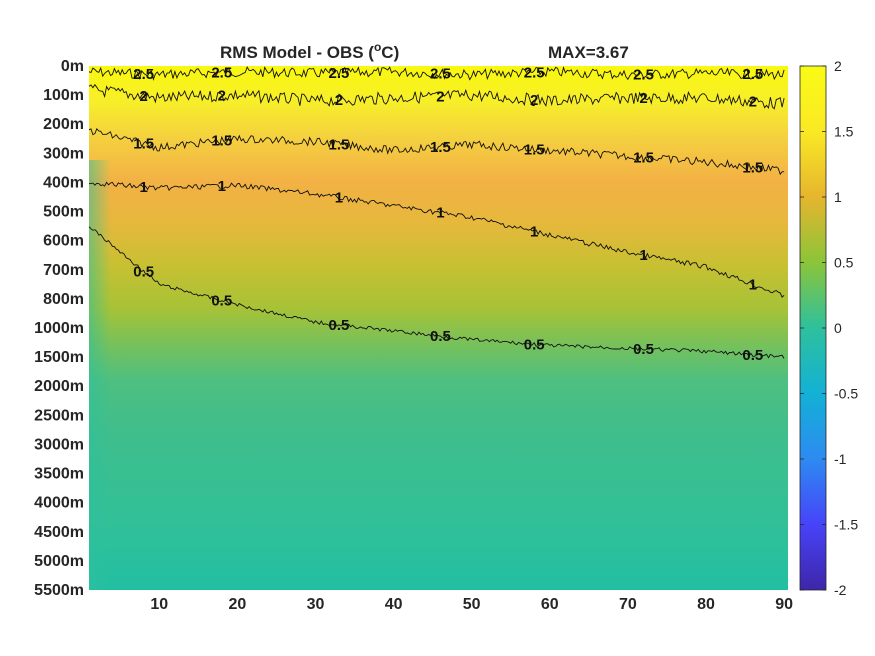 The image size is (875, 656). I want to click on x-tick-label: 20, so click(237, 604).